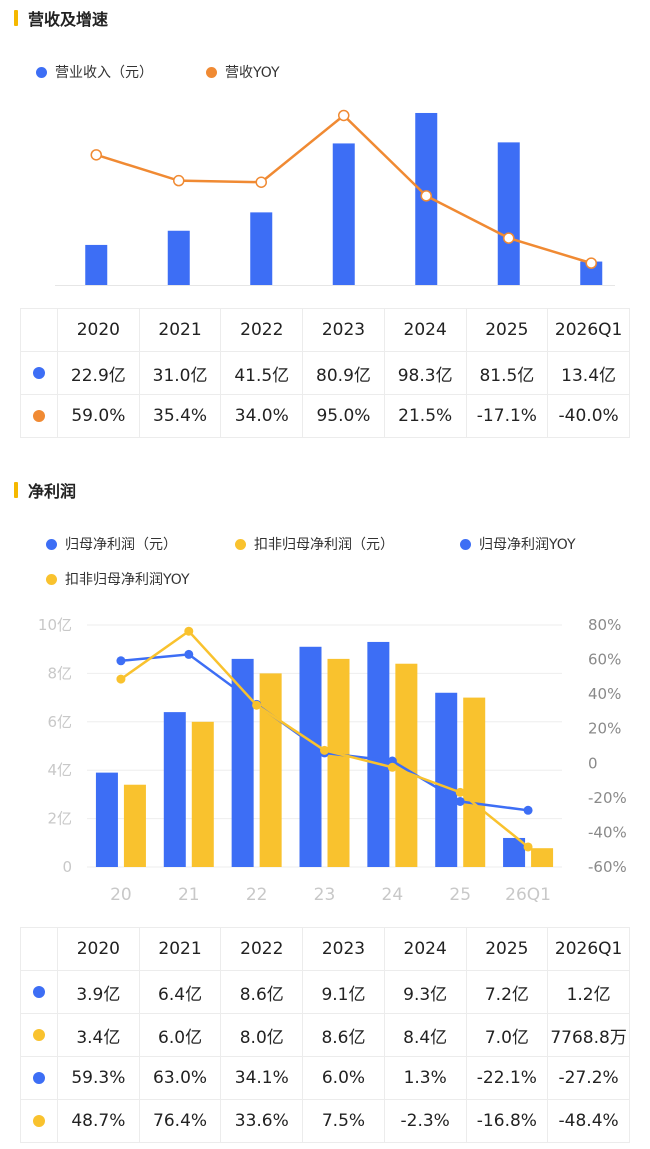 The image size is (650, 1149). Describe the element at coordinates (98, 416) in the screenshot. I see `table-cell: 59.0%` at that location.